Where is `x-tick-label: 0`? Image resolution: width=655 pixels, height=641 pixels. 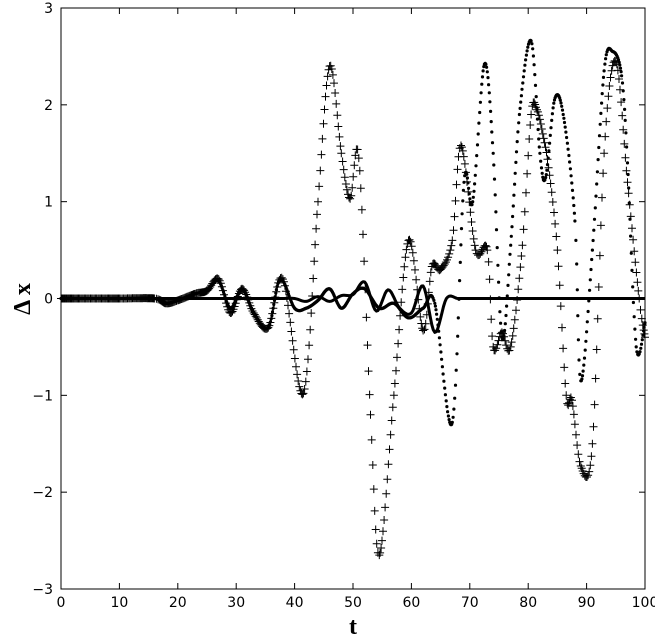 x-tick-label: 0 is located at coordinates (61, 603).